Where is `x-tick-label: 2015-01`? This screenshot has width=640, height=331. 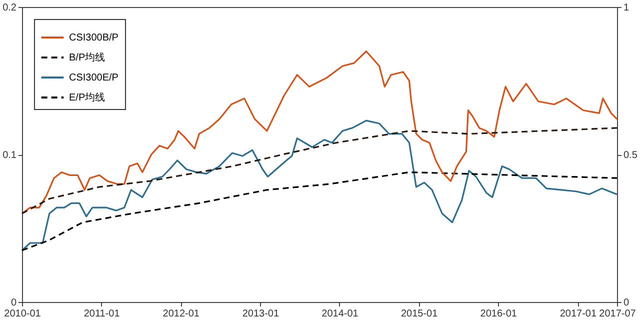
x-tick-label: 2015-01 is located at coordinates (419, 314).